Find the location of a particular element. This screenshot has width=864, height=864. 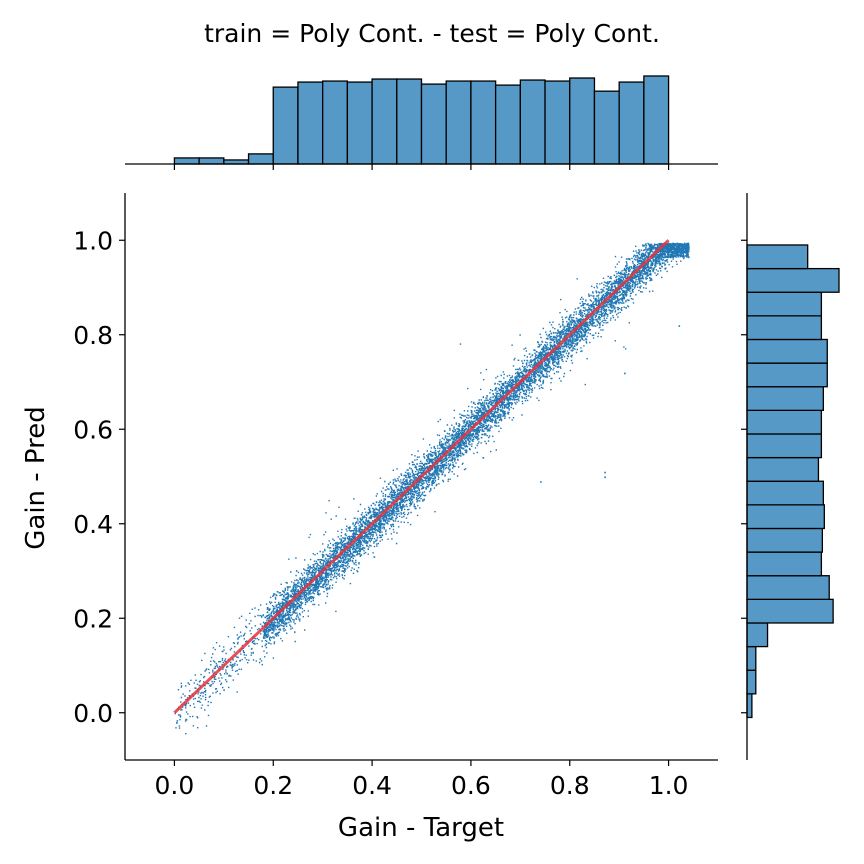

y-tick-label: 0.6 is located at coordinates (93, 429).